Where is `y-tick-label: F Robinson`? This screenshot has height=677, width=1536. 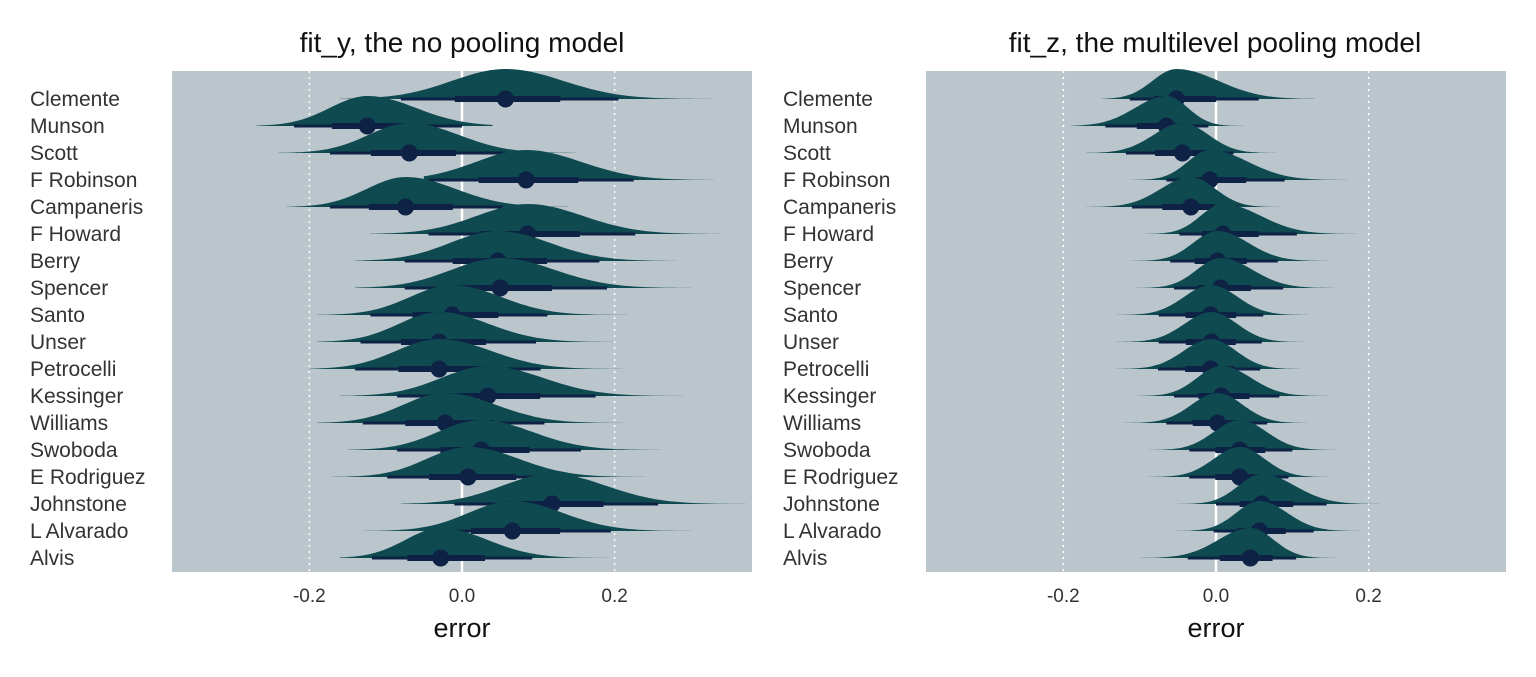 y-tick-label: F Robinson is located at coordinates (836, 180).